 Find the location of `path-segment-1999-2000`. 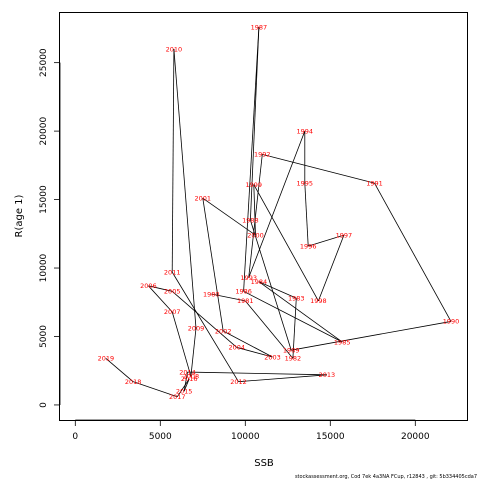

path-segment-1999-2000 is located at coordinates (254, 210).